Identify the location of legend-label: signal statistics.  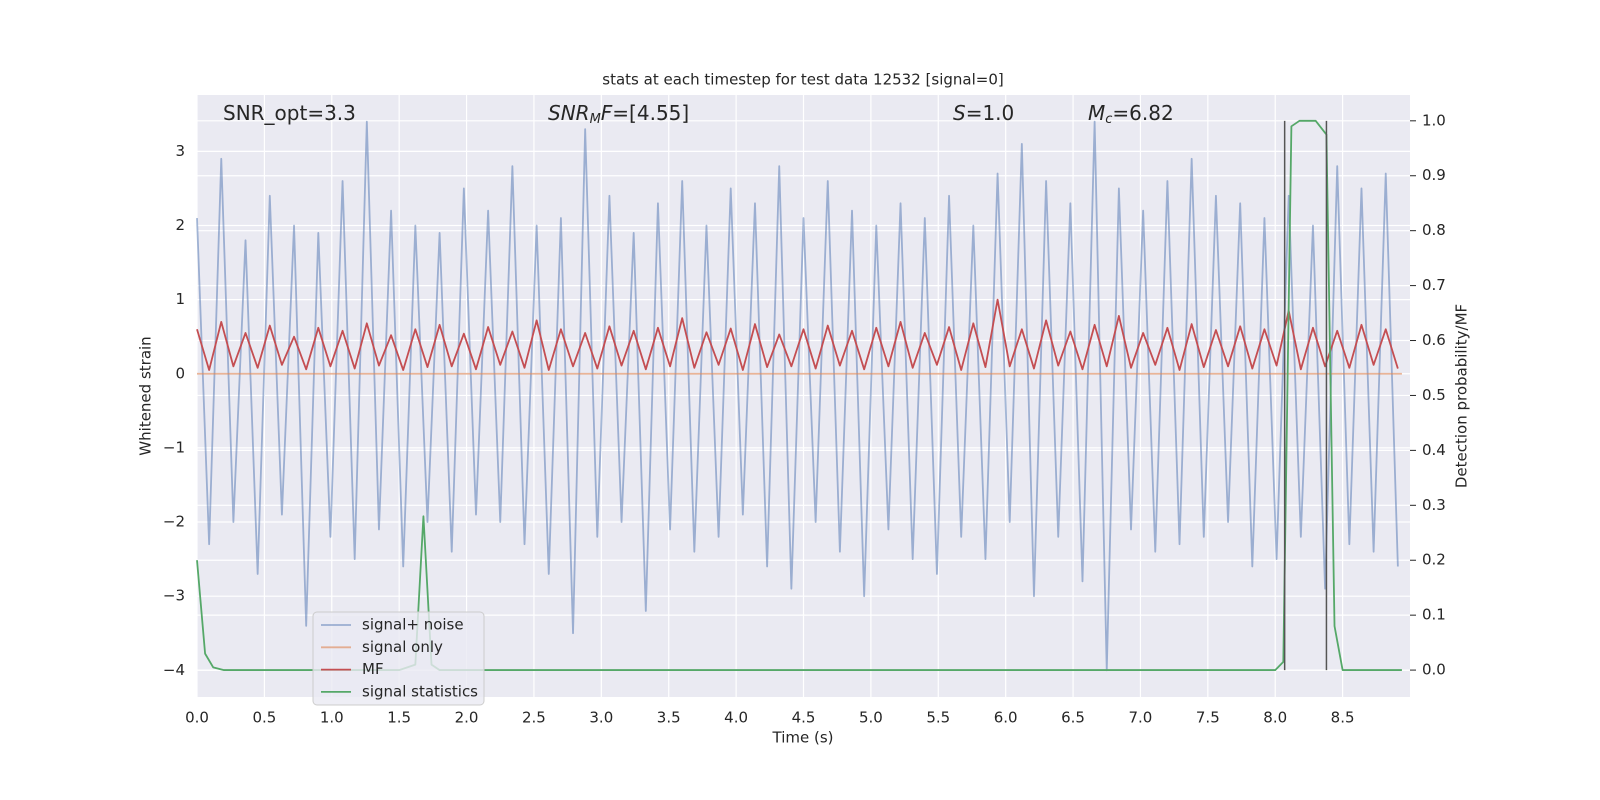
(420, 691).